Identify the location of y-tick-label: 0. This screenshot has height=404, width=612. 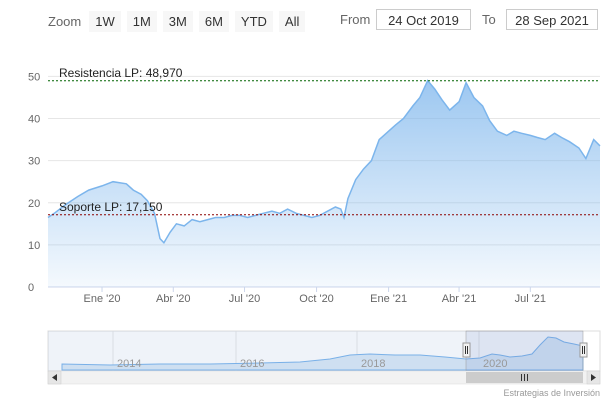
(31, 288).